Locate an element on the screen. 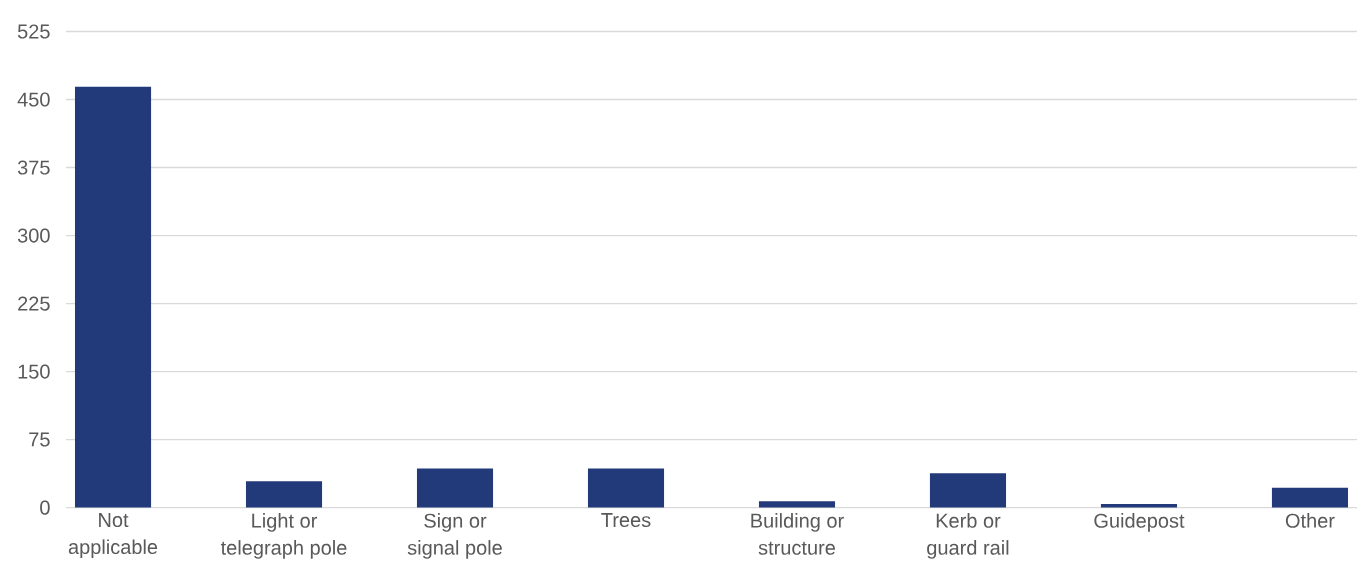  y-tick-label: 525 is located at coordinates (33, 31).